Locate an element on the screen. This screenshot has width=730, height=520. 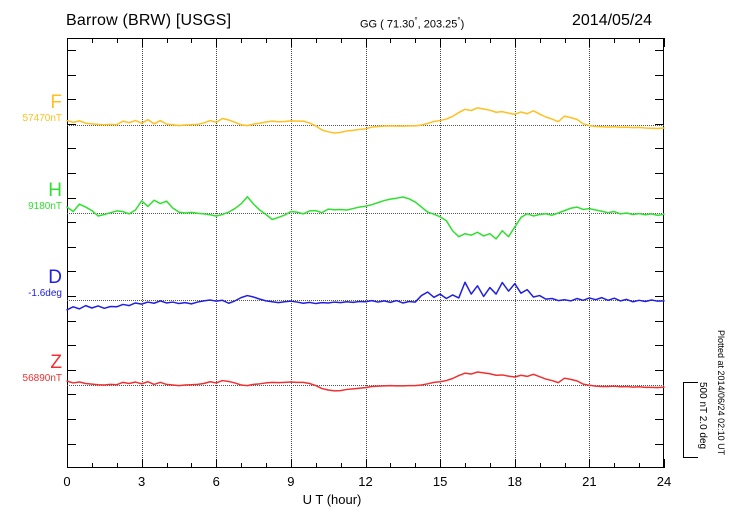
baseline-D is located at coordinates (365, 300).